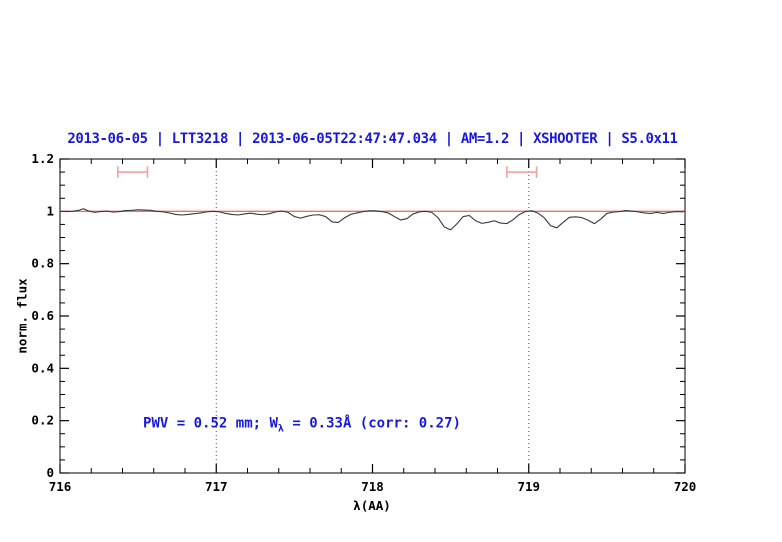 This screenshot has height=542, width=782. What do you see at coordinates (42, 367) in the screenshot?
I see `y-tick-label-0.4: 0.4` at bounding box center [42, 367].